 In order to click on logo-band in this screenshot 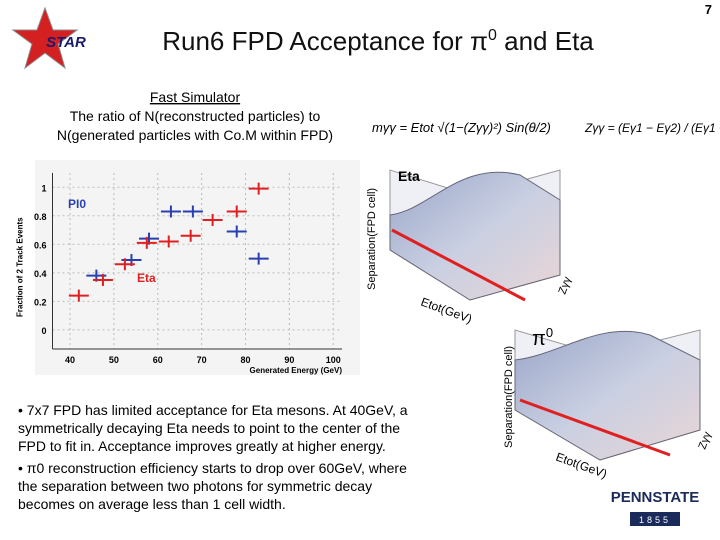, I will do `click(655, 519)`.